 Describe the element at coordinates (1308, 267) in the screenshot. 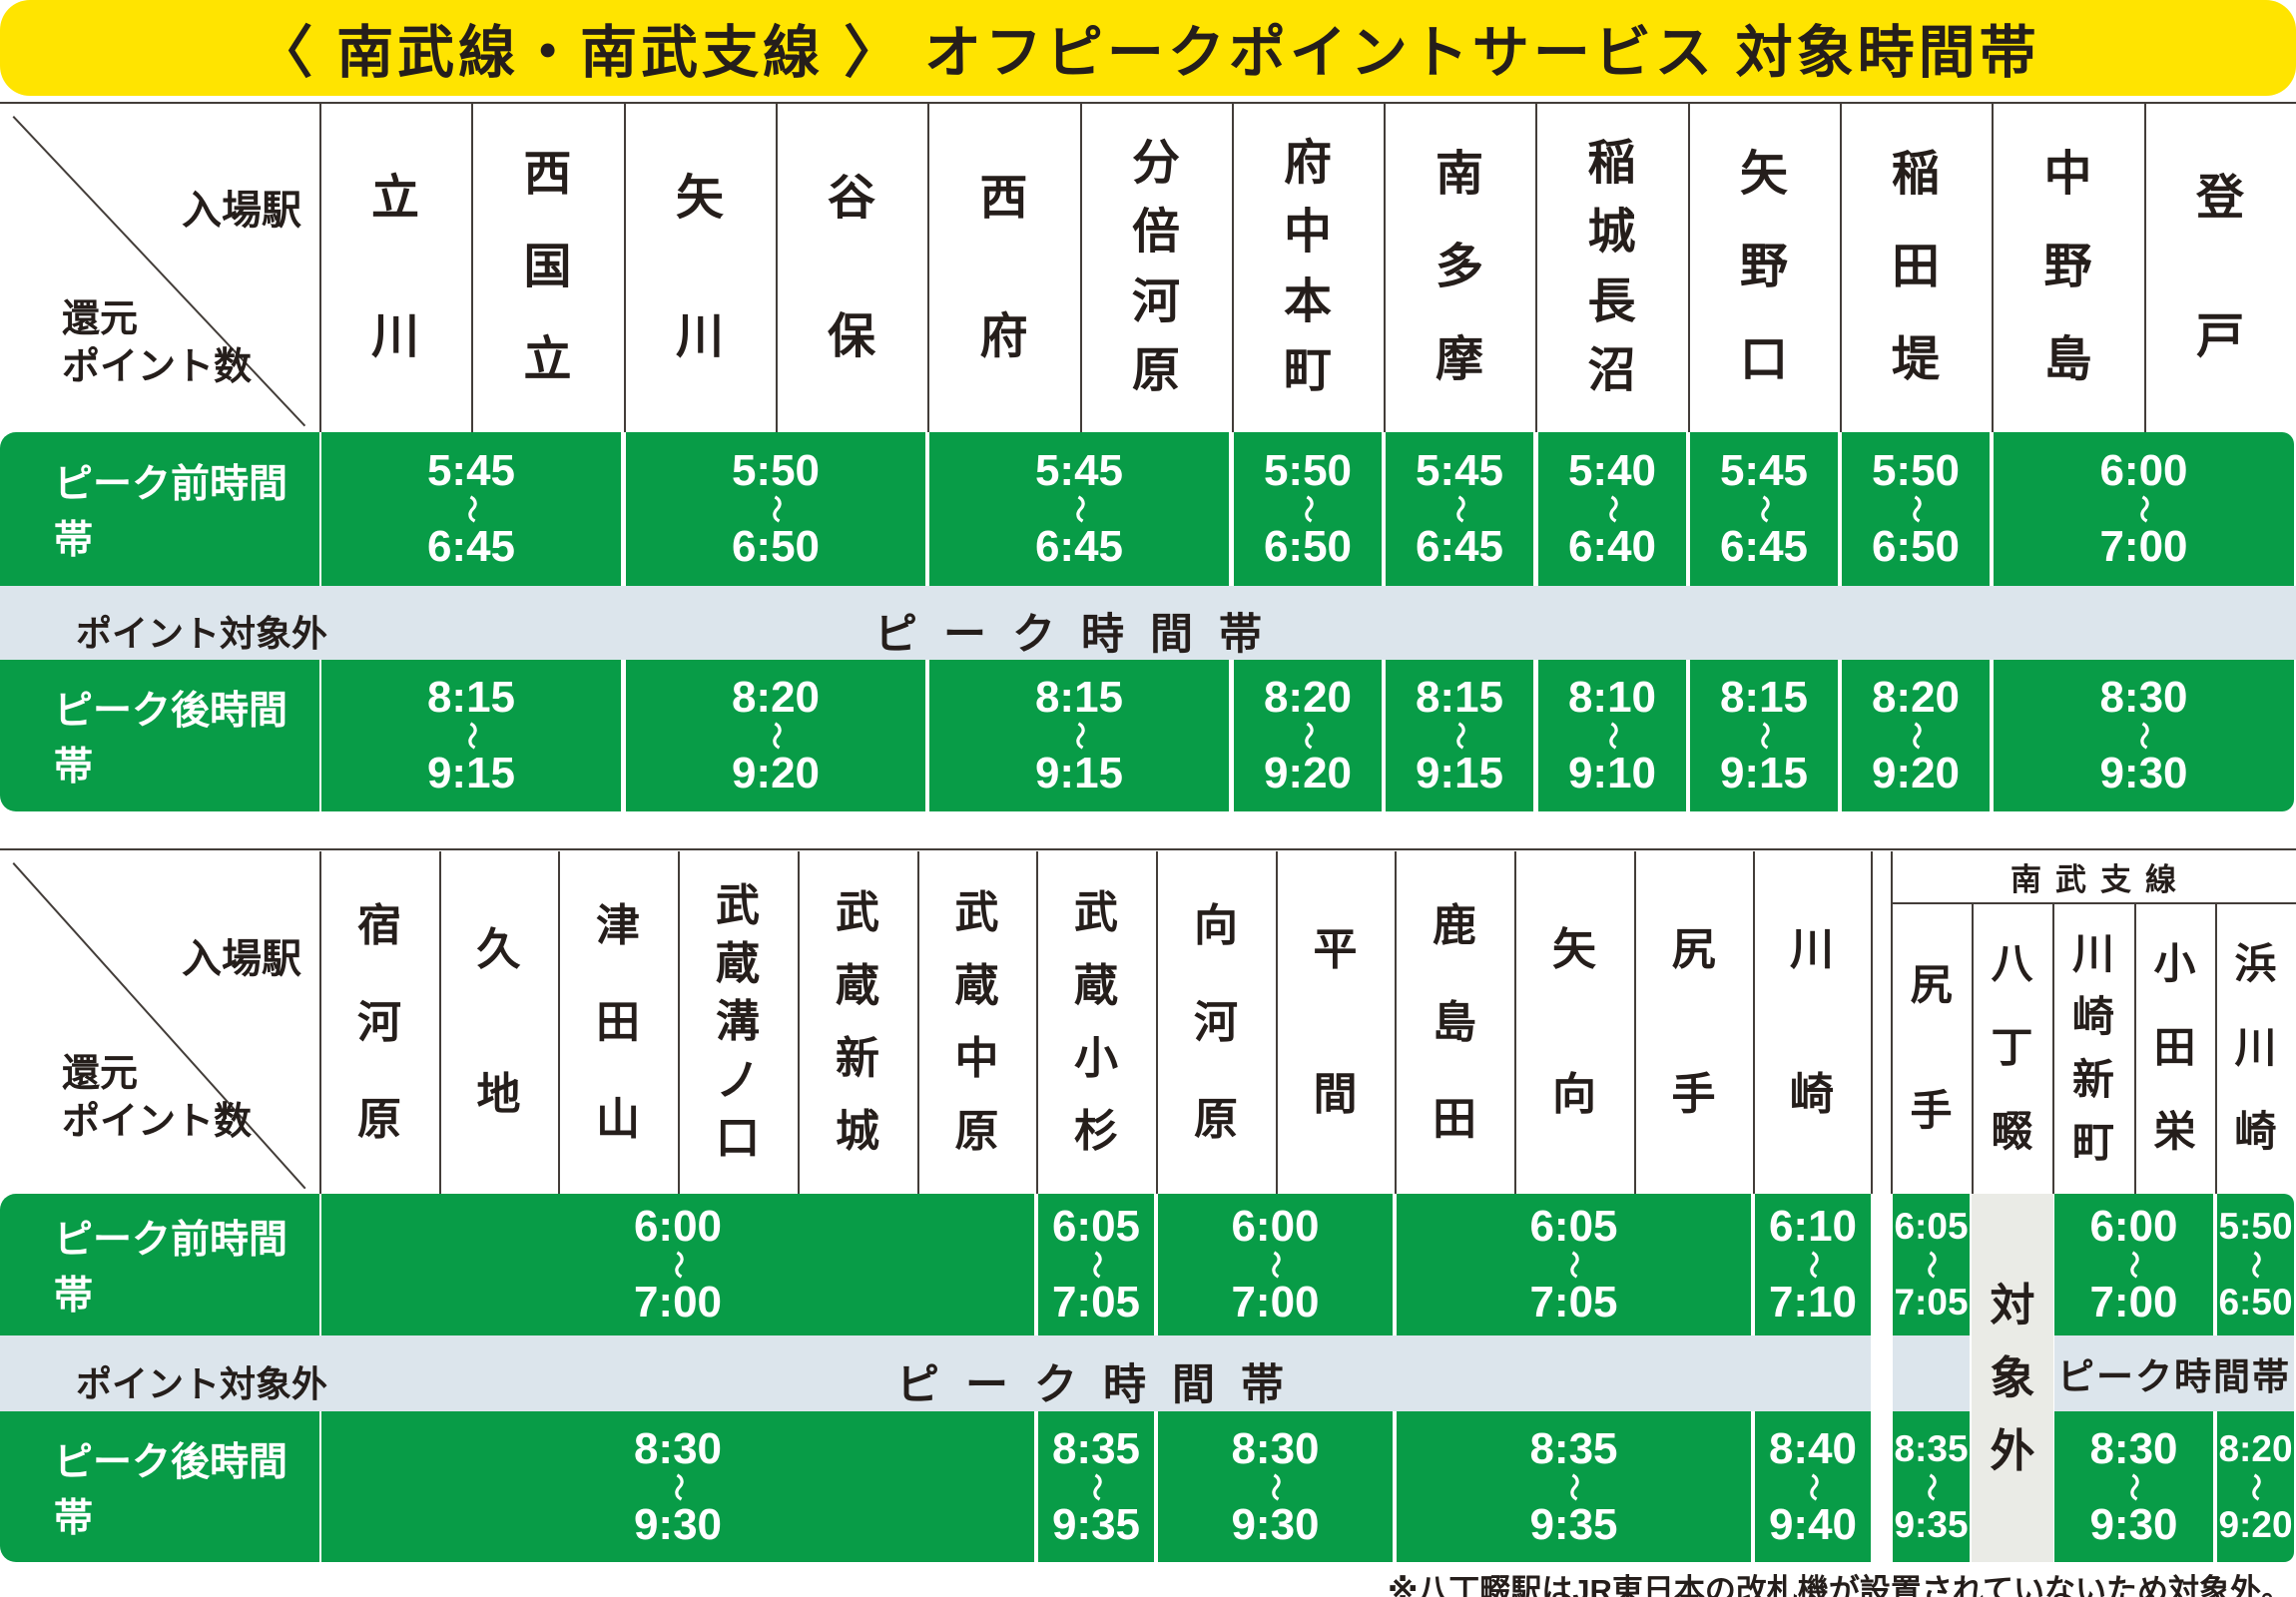

I see `station-header-fuchuhommachi: 府中本町` at that location.